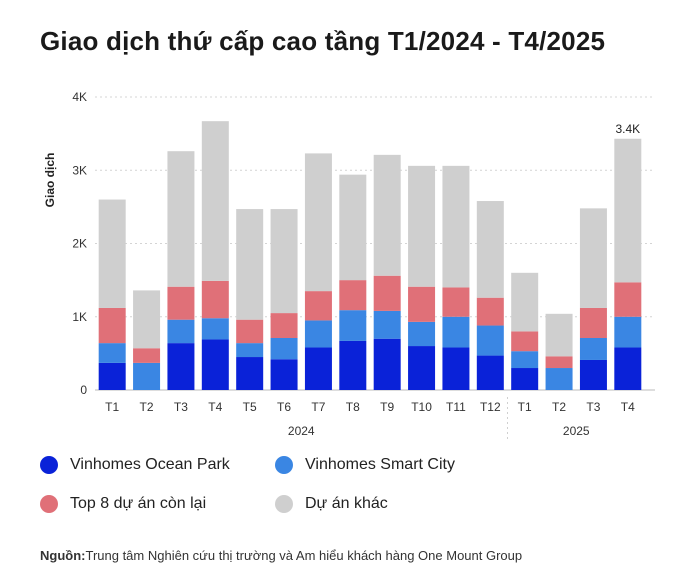 The image size is (700, 587). I want to click on legend-label-other: Dự án khác, so click(346, 503).